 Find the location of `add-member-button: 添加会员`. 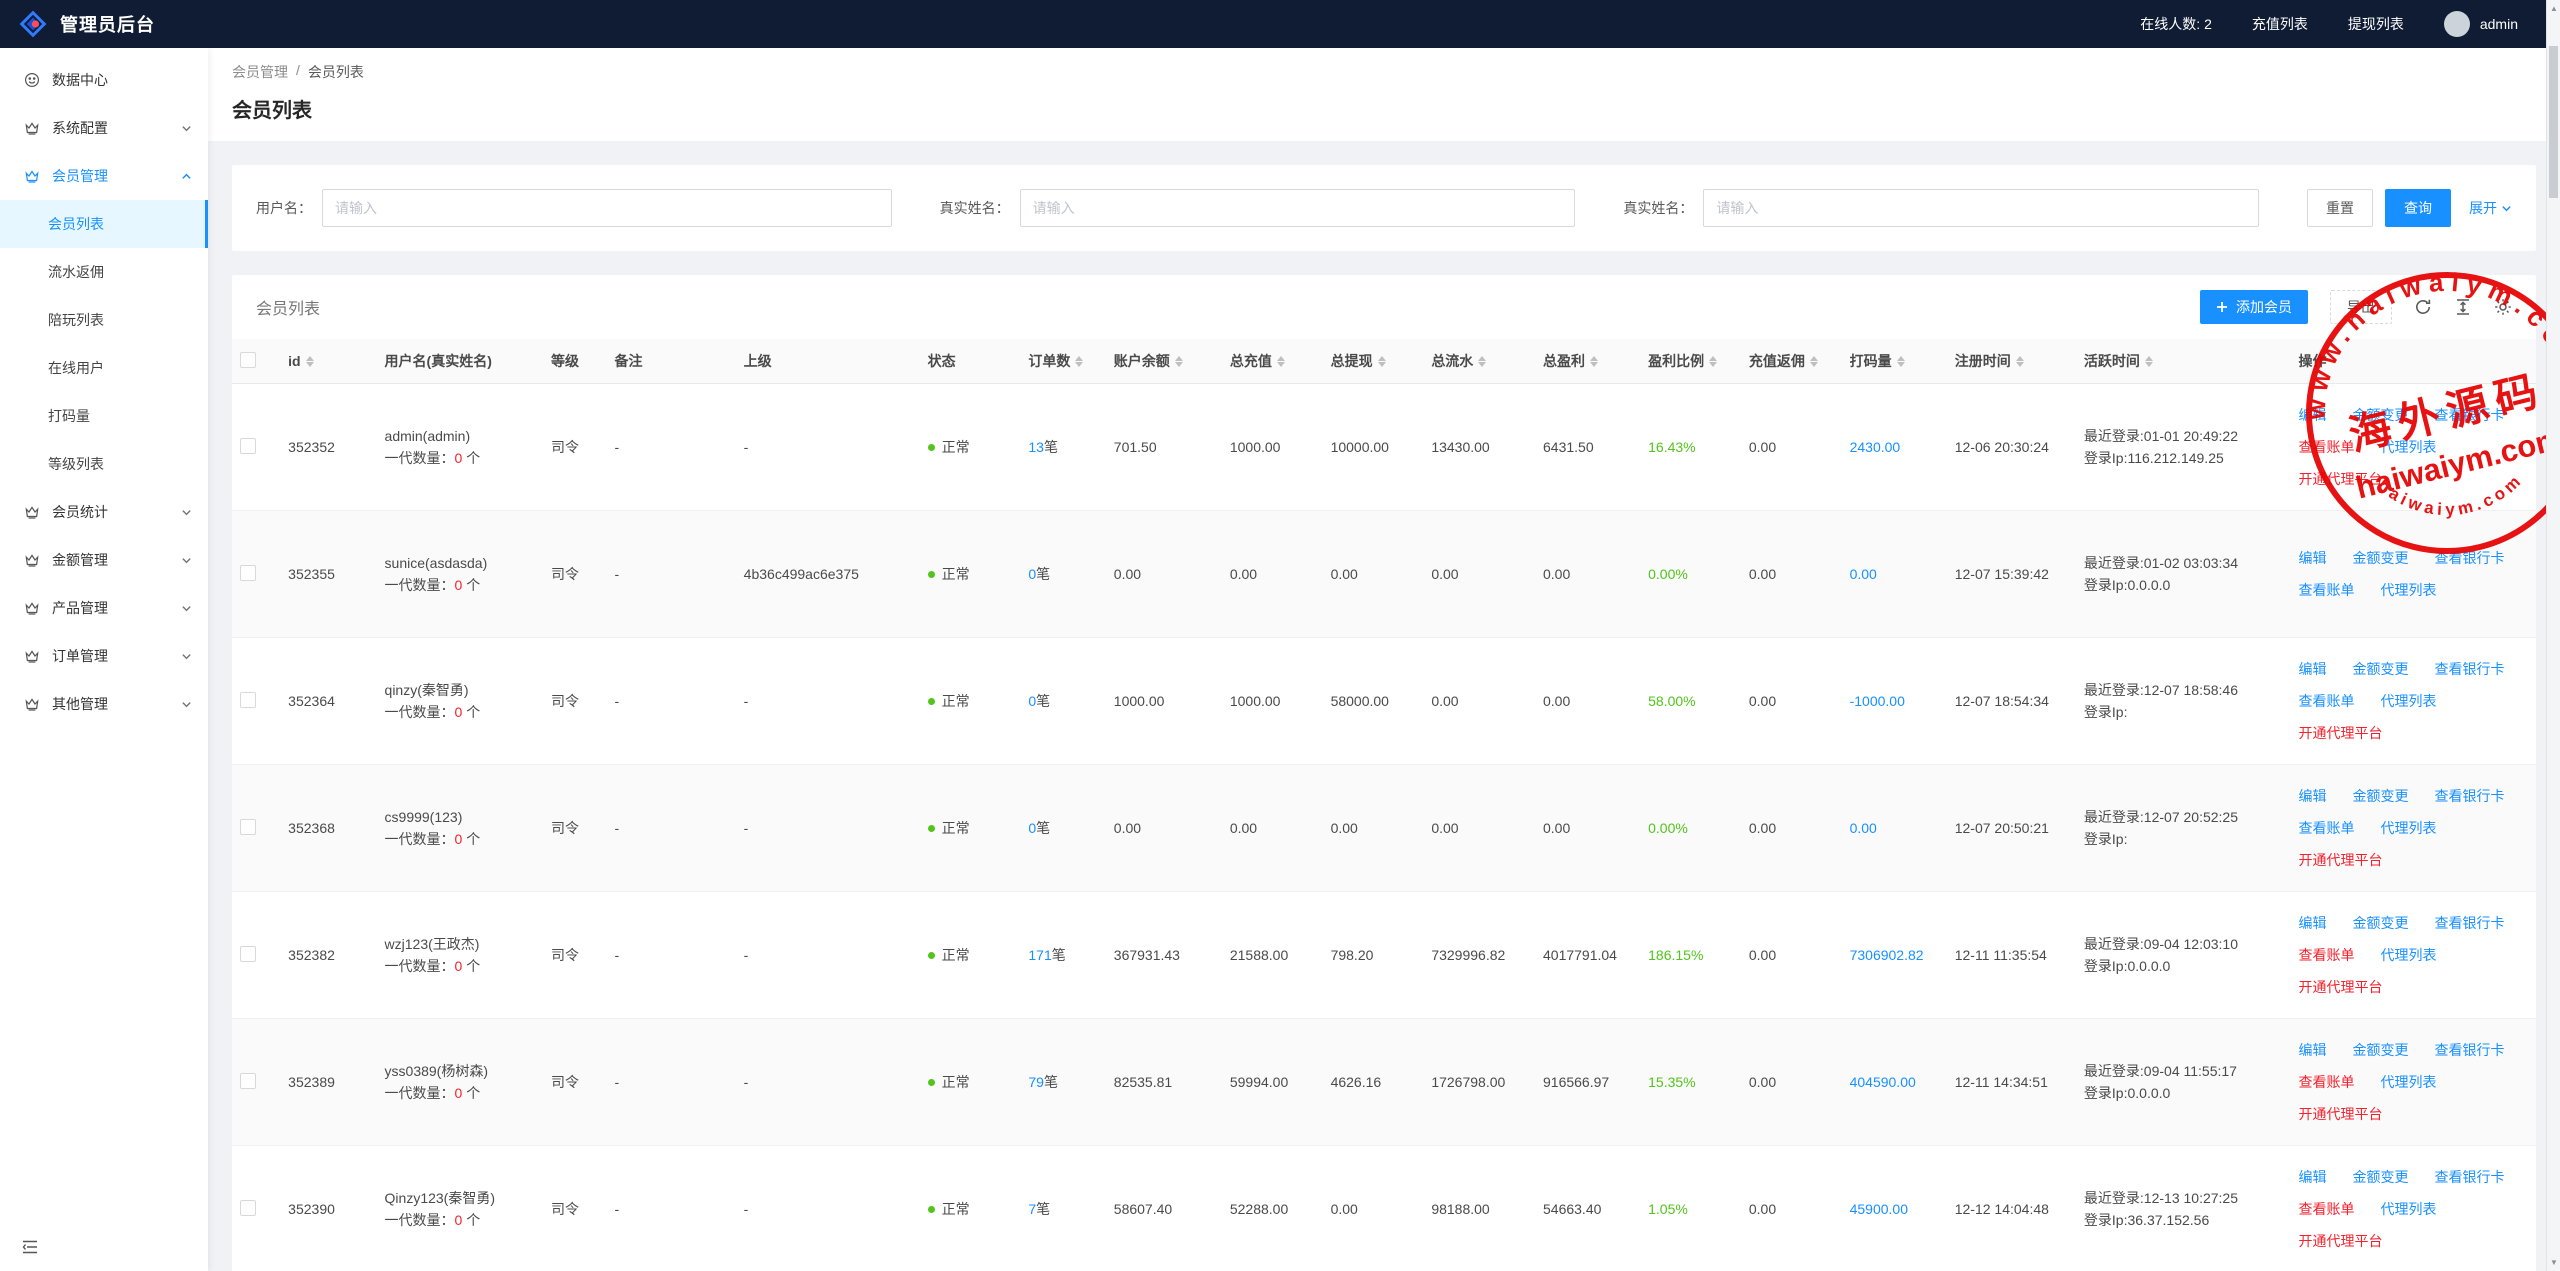

add-member-button: 添加会员 is located at coordinates (2254, 307).